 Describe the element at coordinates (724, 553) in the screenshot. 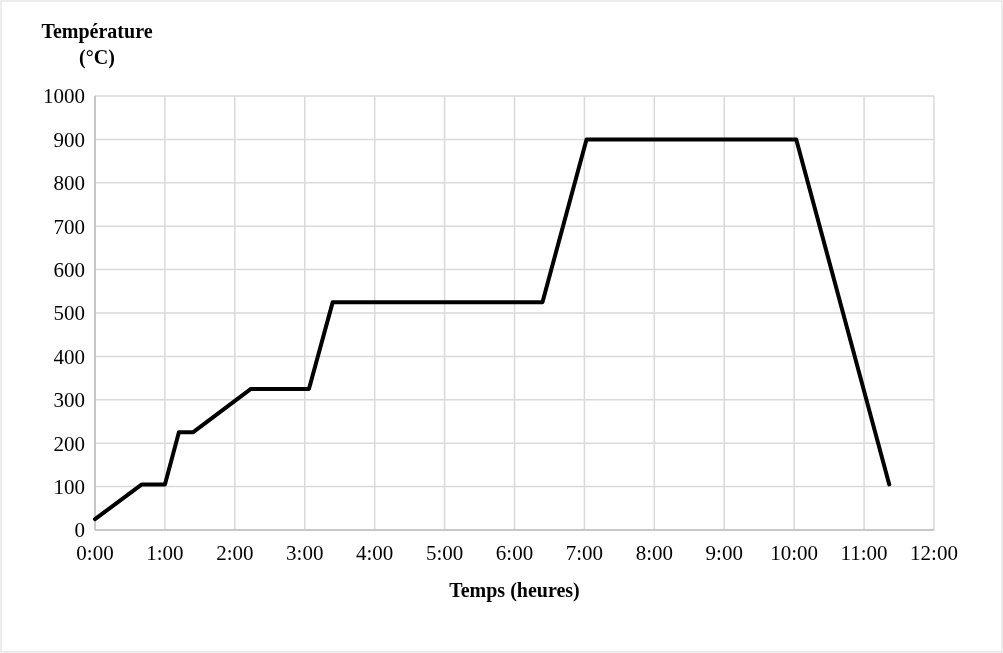

I see `x-tick-label: 9:00` at that location.